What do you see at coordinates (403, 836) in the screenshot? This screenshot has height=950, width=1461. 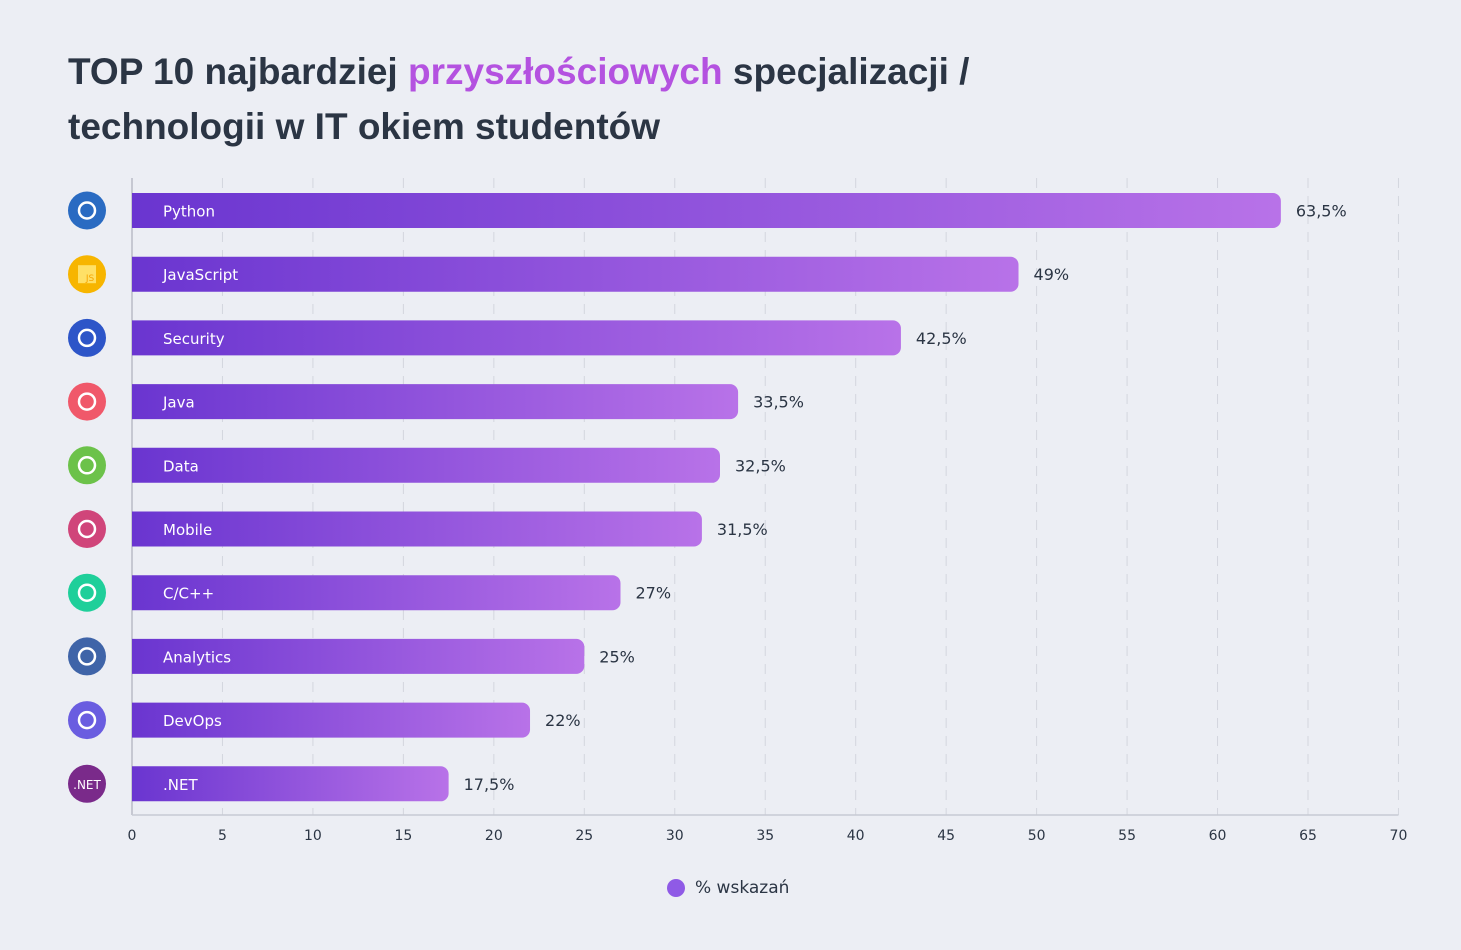 I see `x-tick-label: 15` at bounding box center [403, 836].